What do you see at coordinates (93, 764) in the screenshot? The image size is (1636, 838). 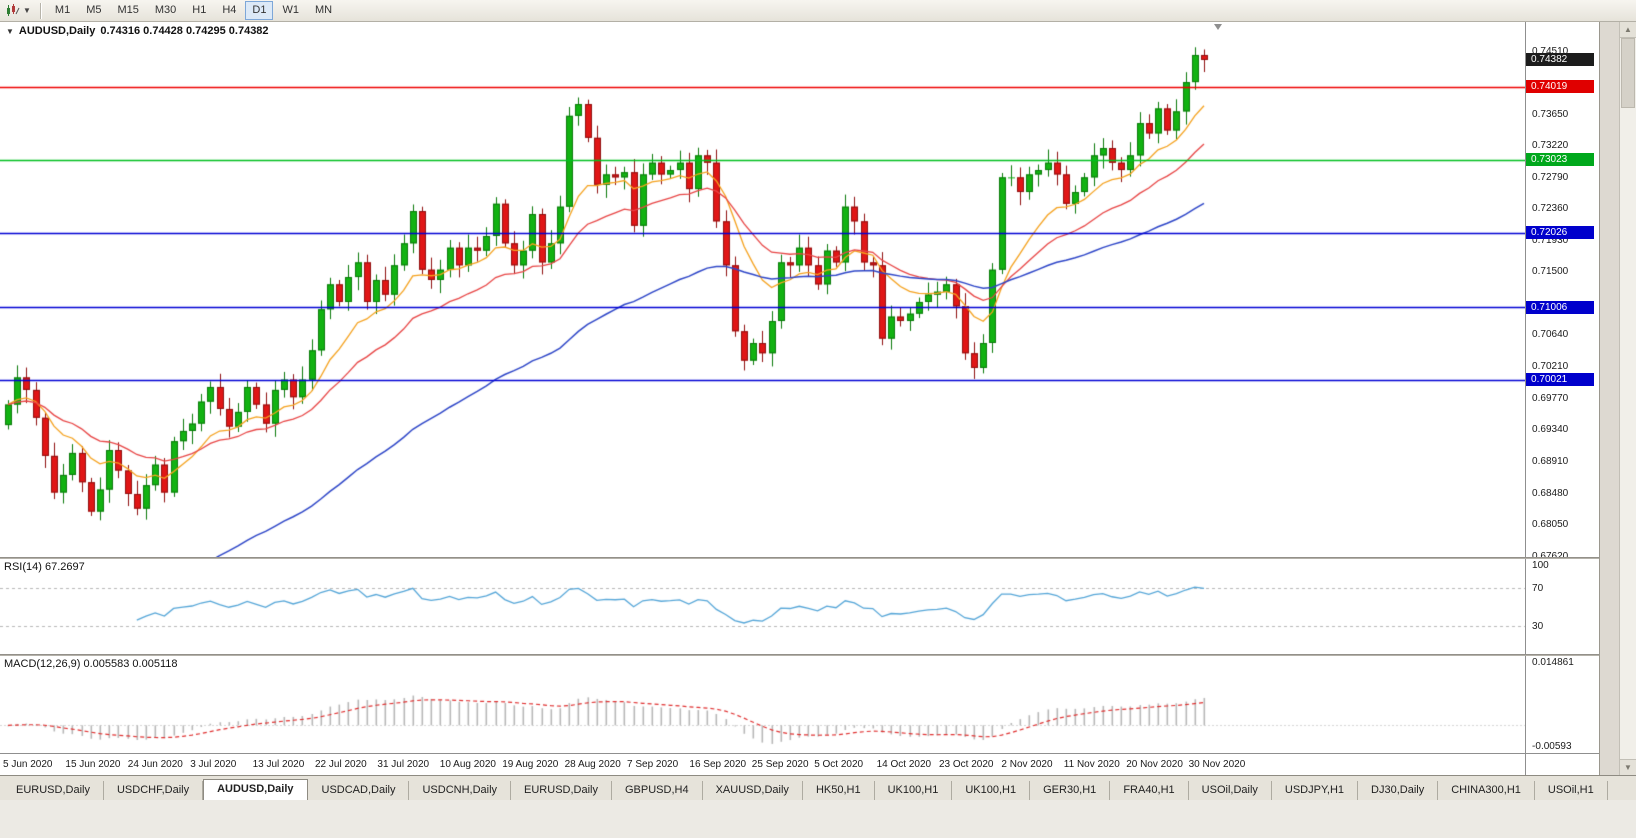 I see `date-axis-label: 15 Jun 2020` at bounding box center [93, 764].